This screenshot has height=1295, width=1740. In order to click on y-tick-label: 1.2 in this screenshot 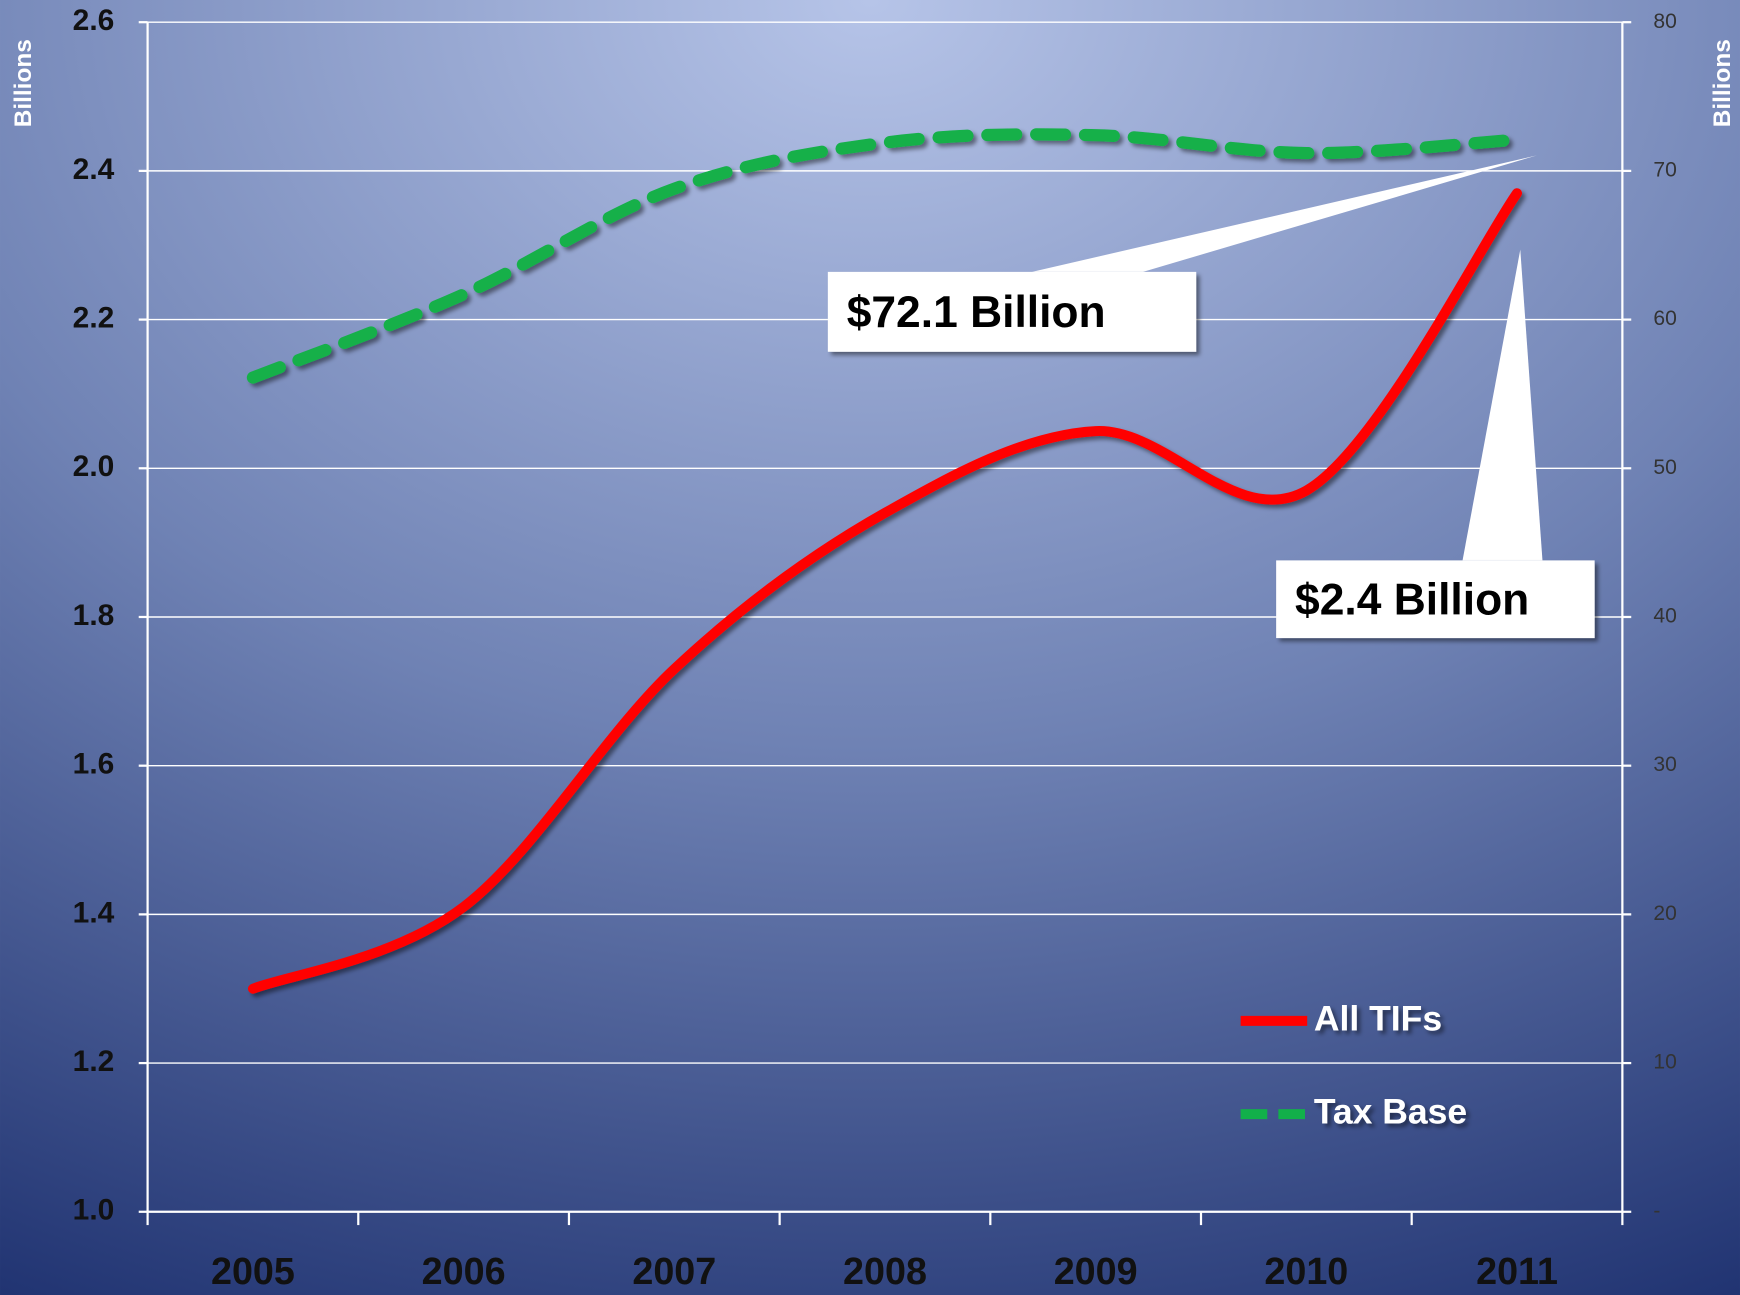, I will do `click(94, 1061)`.